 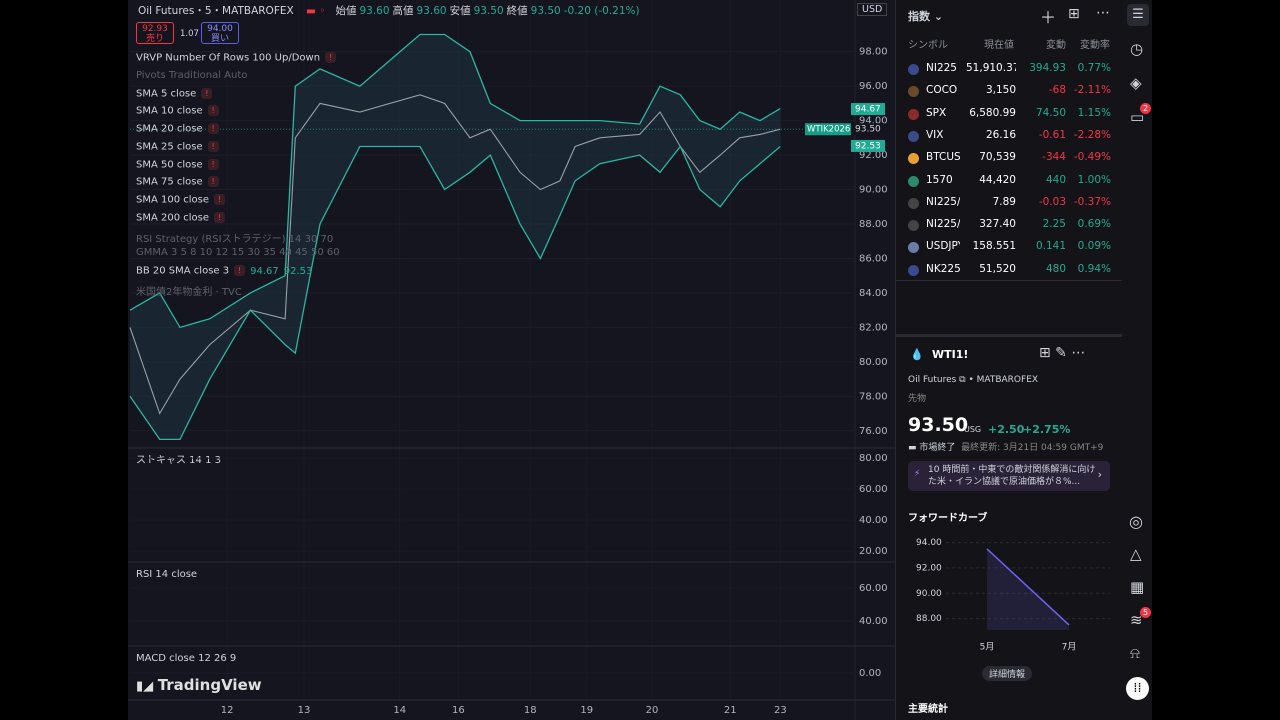 I want to click on y-tick-label: 20.00, so click(x=873, y=551).